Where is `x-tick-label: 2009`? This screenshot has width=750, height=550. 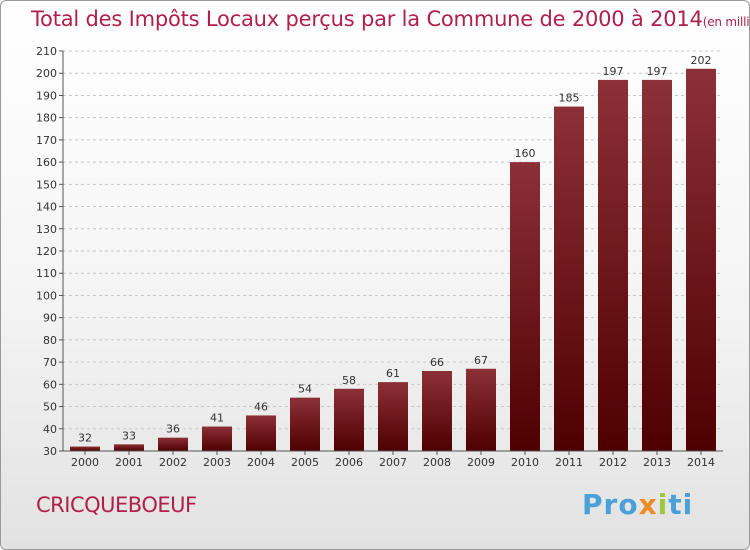 x-tick-label: 2009 is located at coordinates (481, 462).